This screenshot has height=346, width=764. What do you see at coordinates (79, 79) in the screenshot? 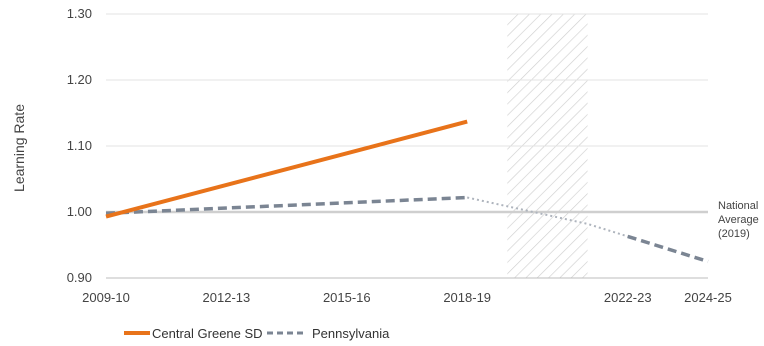
I see `y-tick-label: 1.20` at bounding box center [79, 79].